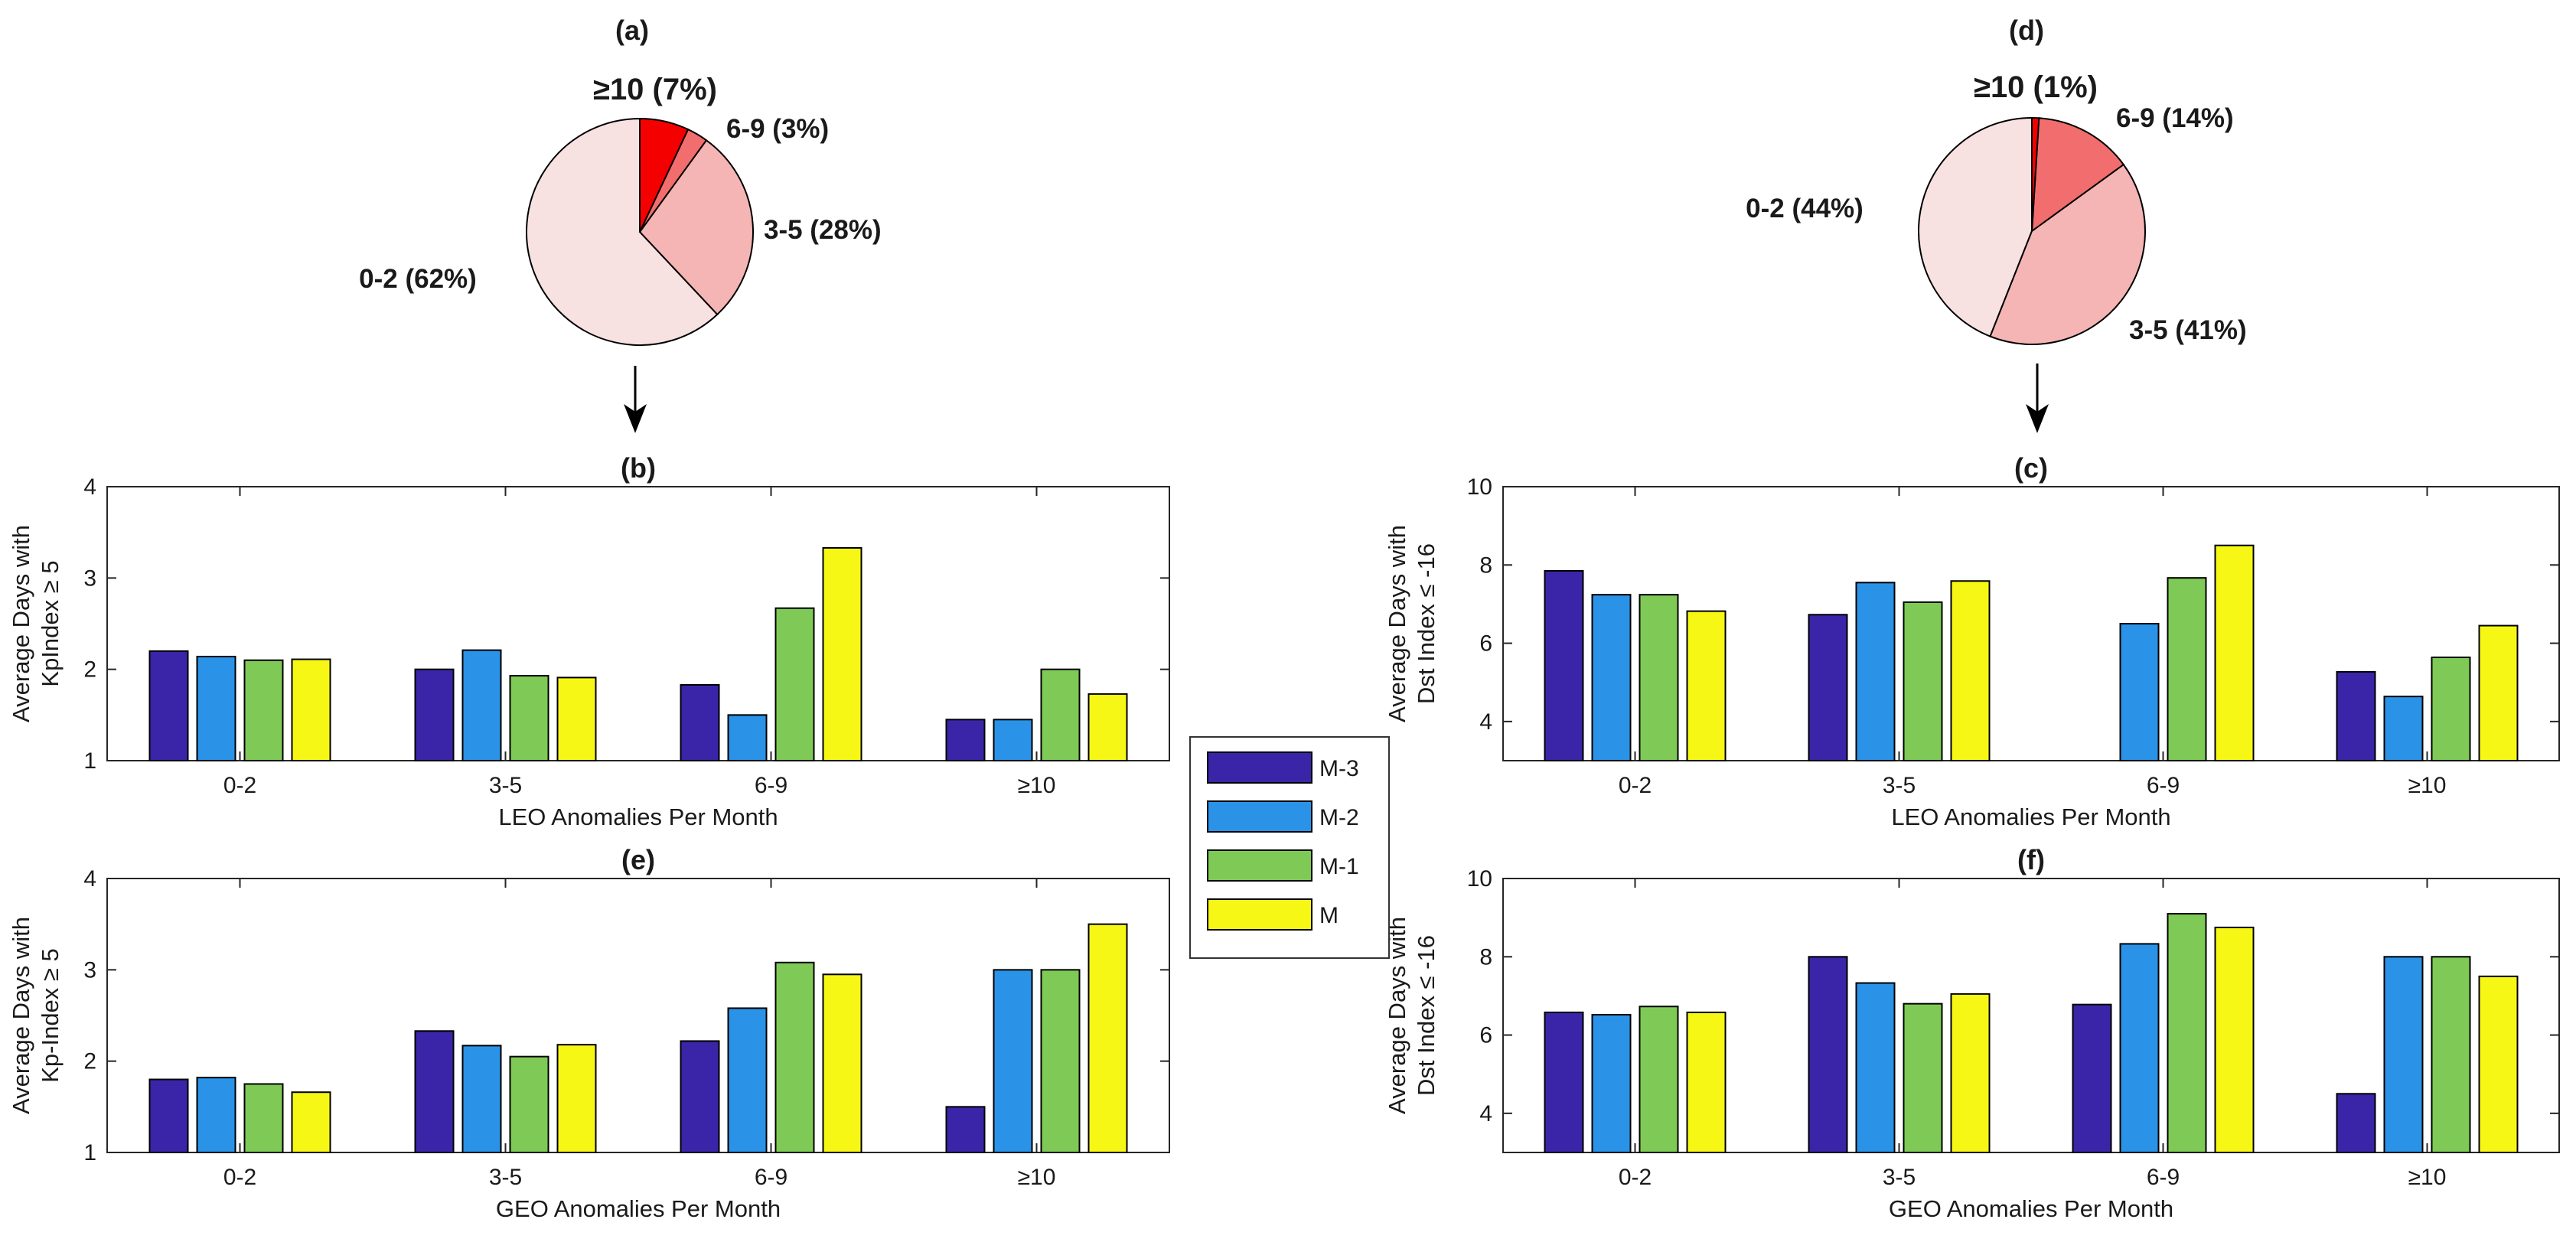 This screenshot has height=1242, width=2576. Describe the element at coordinates (2038, 419) in the screenshot. I see `arrowhead-d-to-c` at that location.